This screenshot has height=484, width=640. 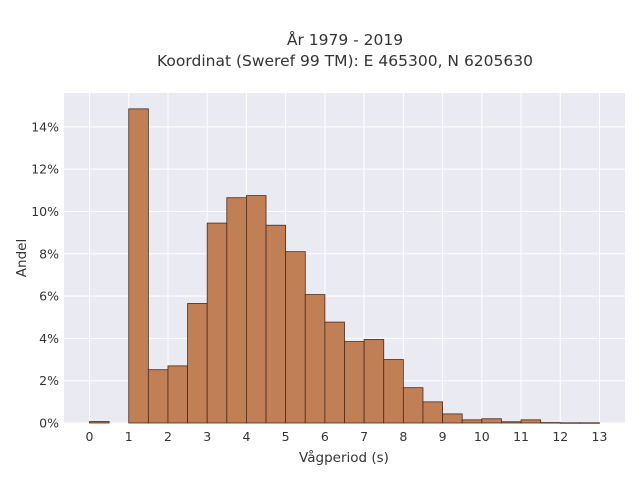 What do you see at coordinates (49, 253) in the screenshot?
I see `y-tick-label-4: 8%` at bounding box center [49, 253].